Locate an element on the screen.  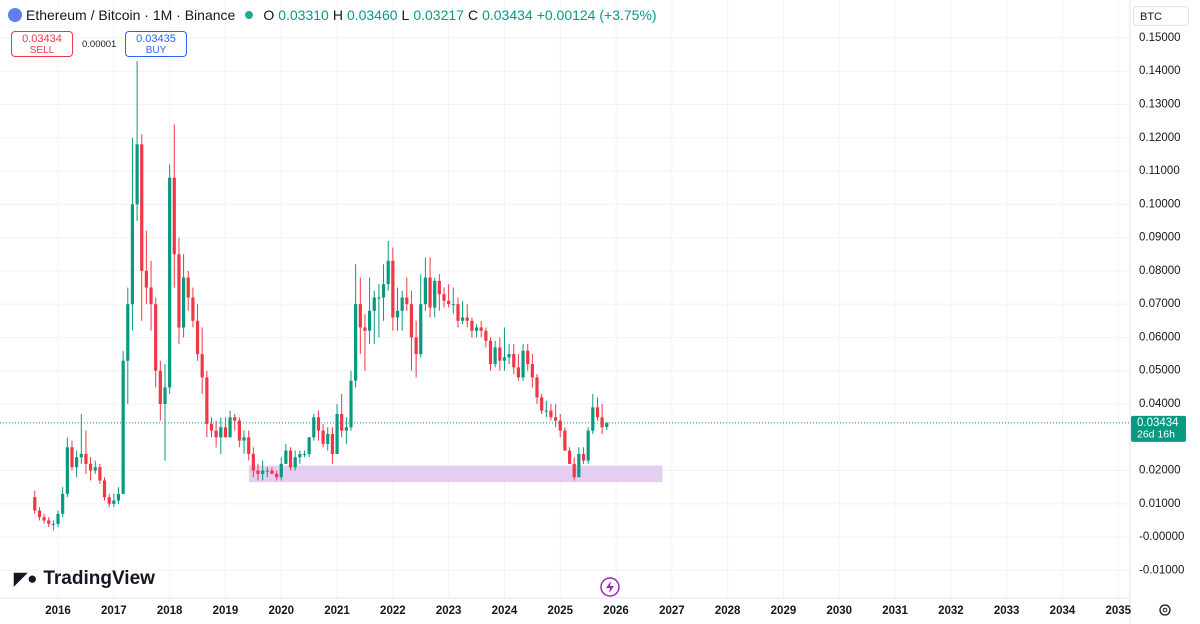
settings-icon-center is located at coordinates (1165, 610).